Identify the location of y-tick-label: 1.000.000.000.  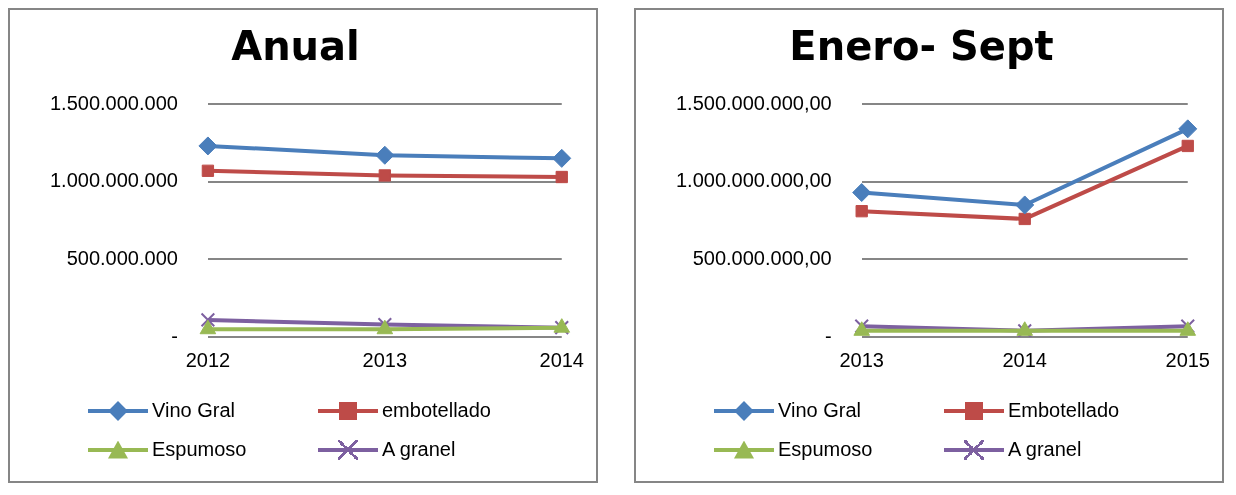
(113, 180).